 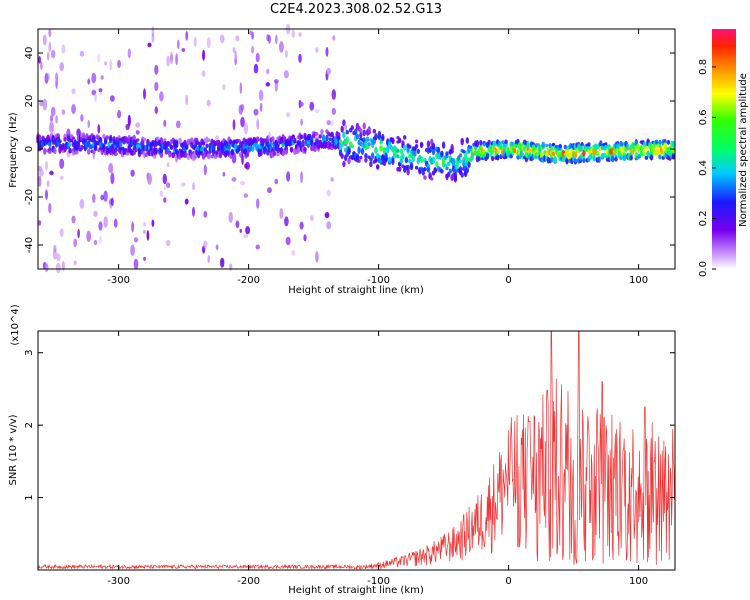 I want to click on colorbar-tick-label: 0.4, so click(x=703, y=168).